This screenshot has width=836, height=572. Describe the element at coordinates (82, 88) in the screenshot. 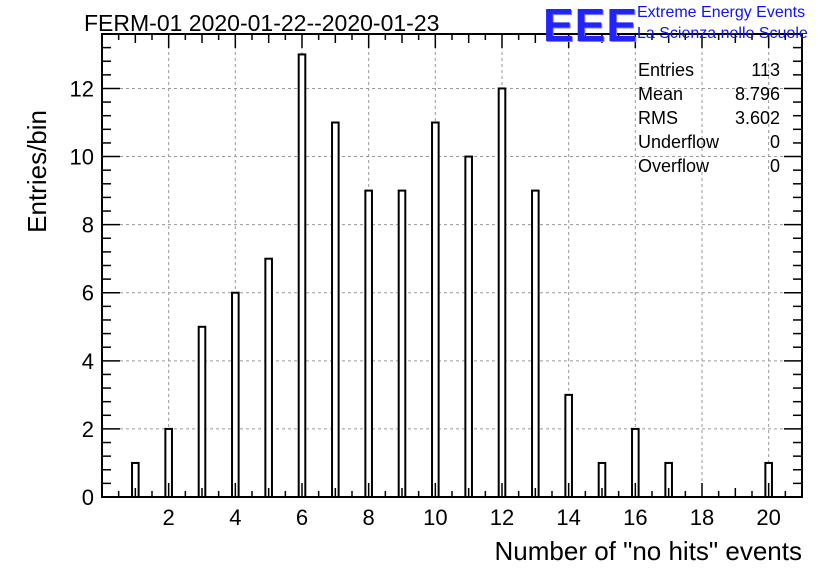

I see `y-tick-label: 12` at that location.